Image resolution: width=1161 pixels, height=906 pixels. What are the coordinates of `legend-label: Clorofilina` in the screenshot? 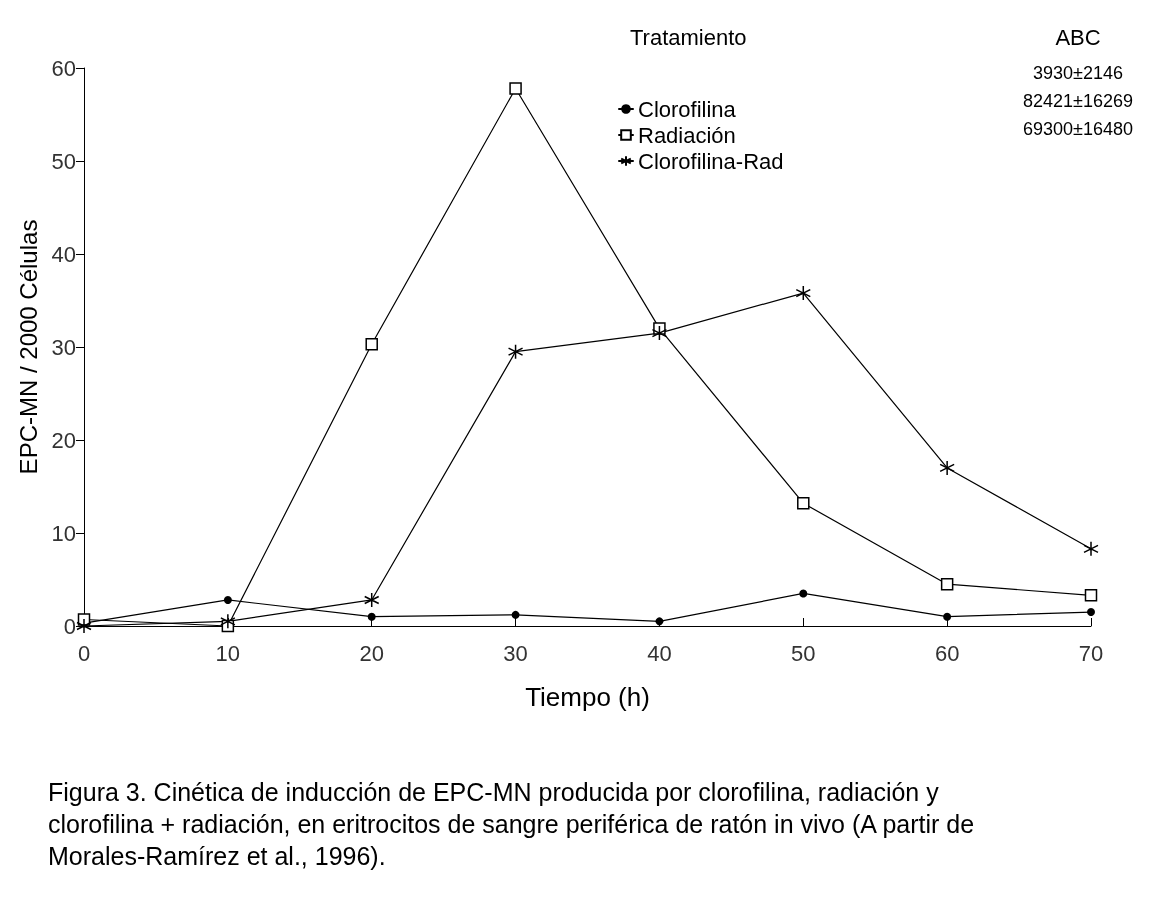 It's located at (687, 109).